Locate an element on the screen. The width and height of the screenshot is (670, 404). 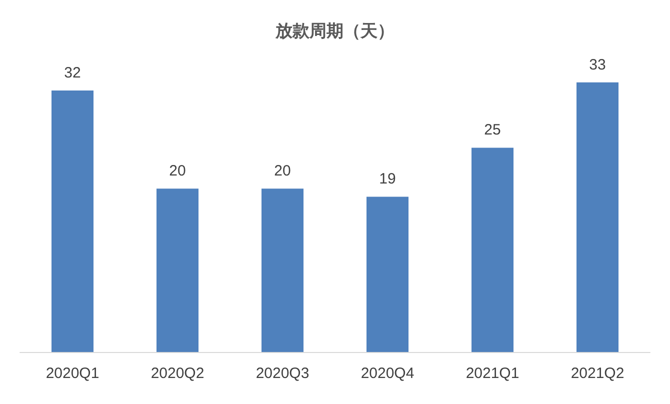
data-label: 25 is located at coordinates (492, 130).